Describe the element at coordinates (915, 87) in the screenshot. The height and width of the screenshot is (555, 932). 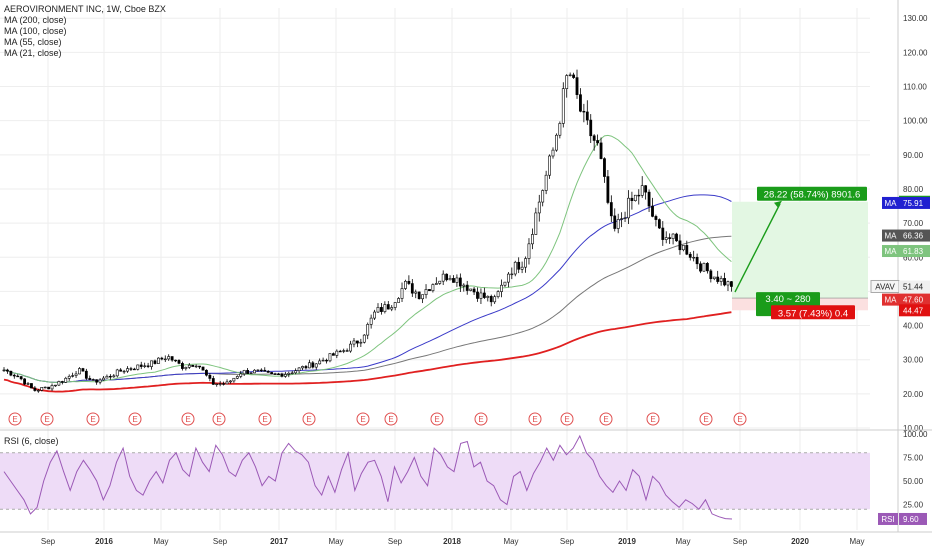
I see `y-tick-label: 110.00` at that location.